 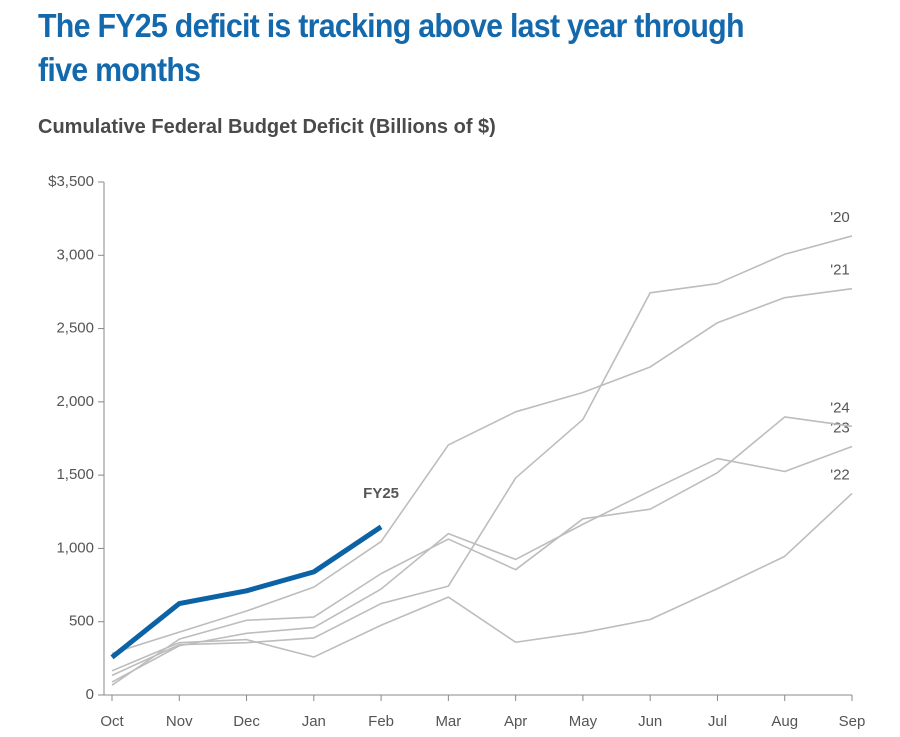 What do you see at coordinates (784, 721) in the screenshot?
I see `x-tick-label: Aug` at bounding box center [784, 721].